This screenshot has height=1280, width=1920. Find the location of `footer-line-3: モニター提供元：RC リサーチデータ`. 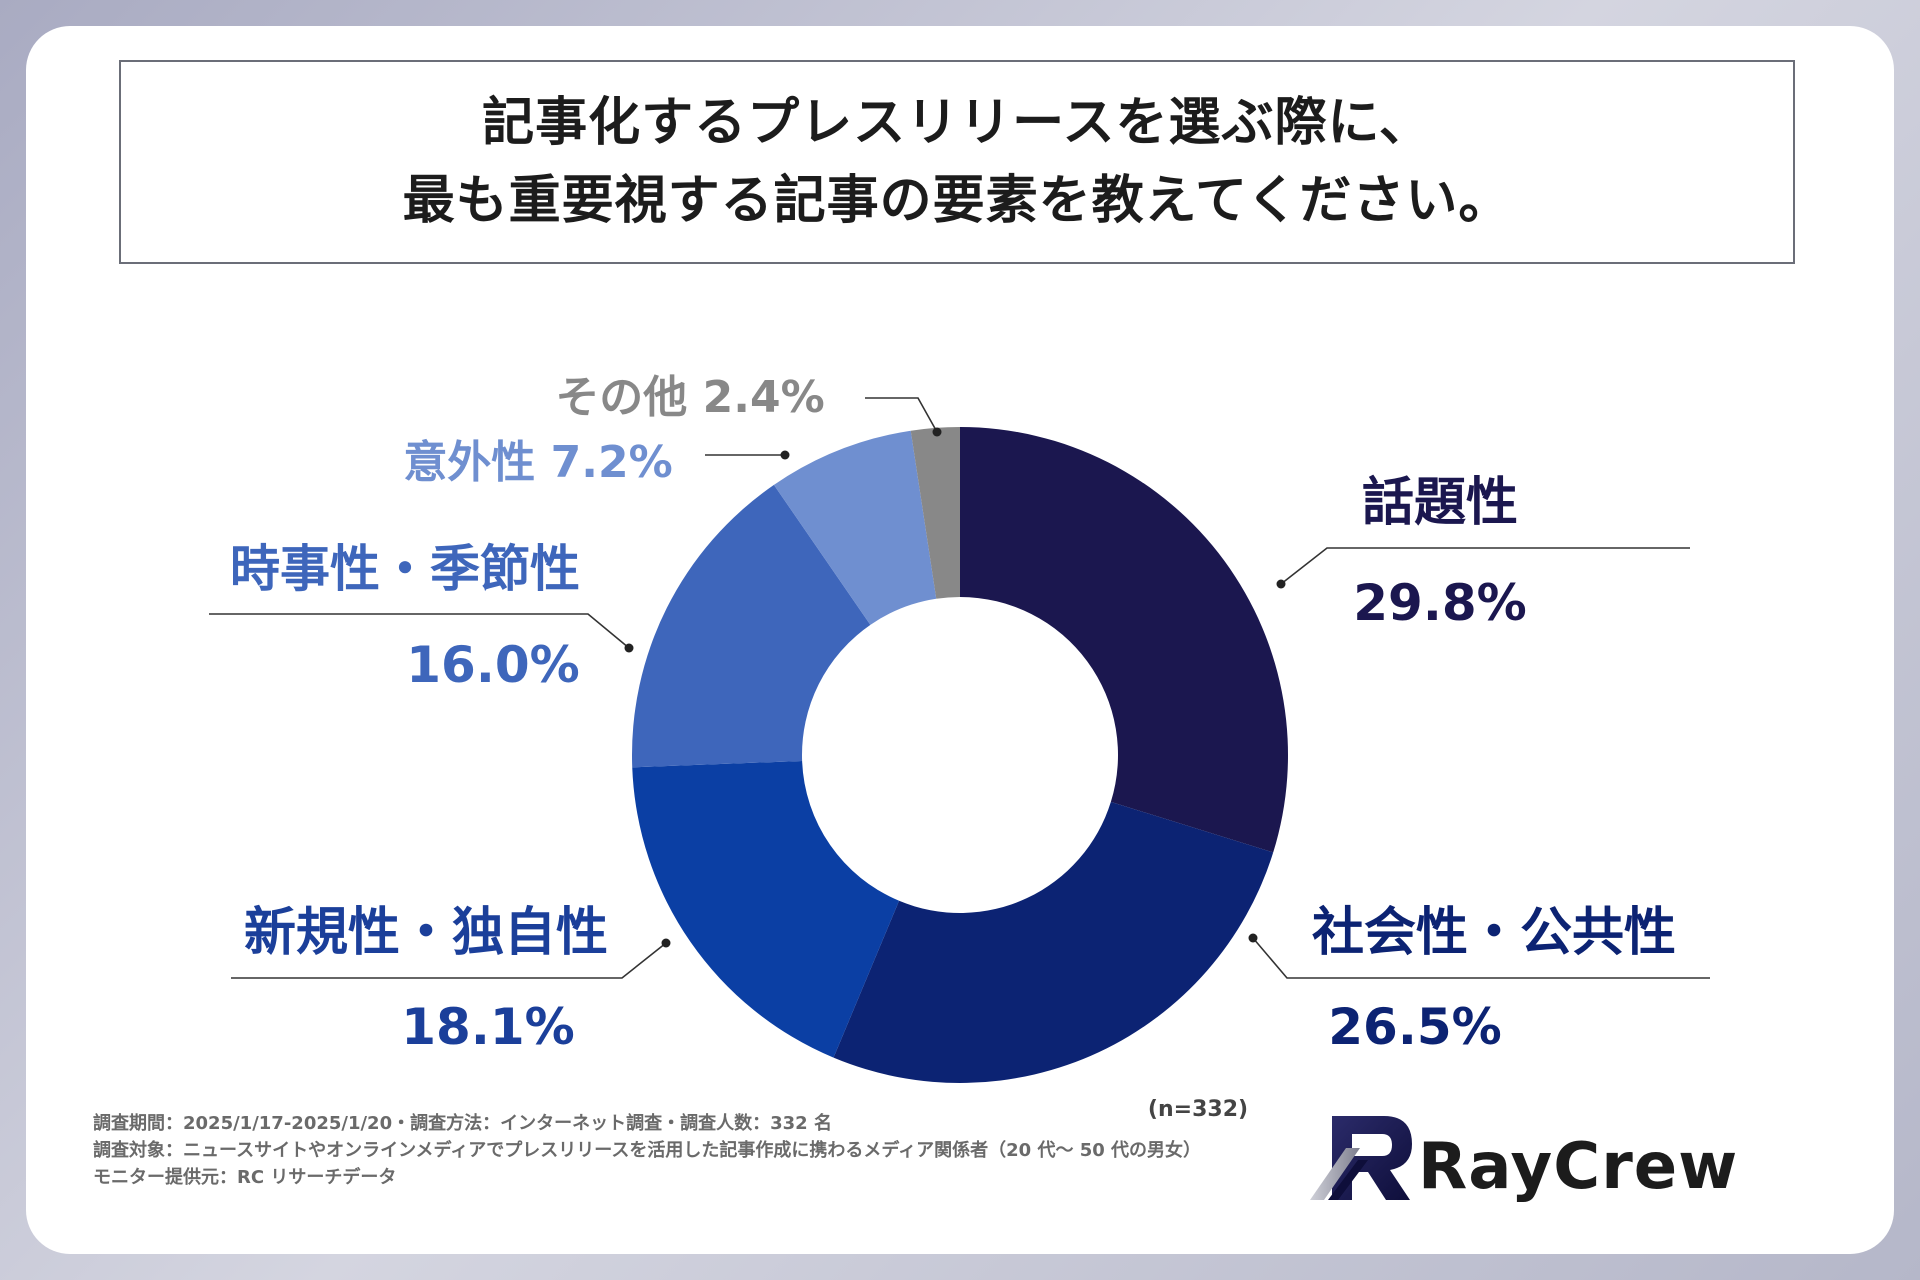

footer-line-3: モニター提供元：RC リサーチデータ is located at coordinates (245, 1177).